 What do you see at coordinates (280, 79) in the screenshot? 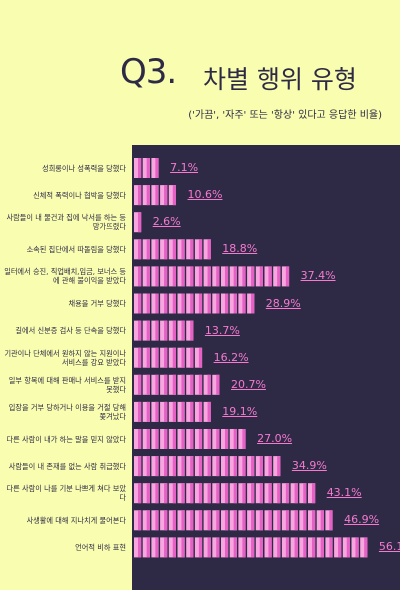
I see `chart-title: 차별 행위 유형` at bounding box center [280, 79].